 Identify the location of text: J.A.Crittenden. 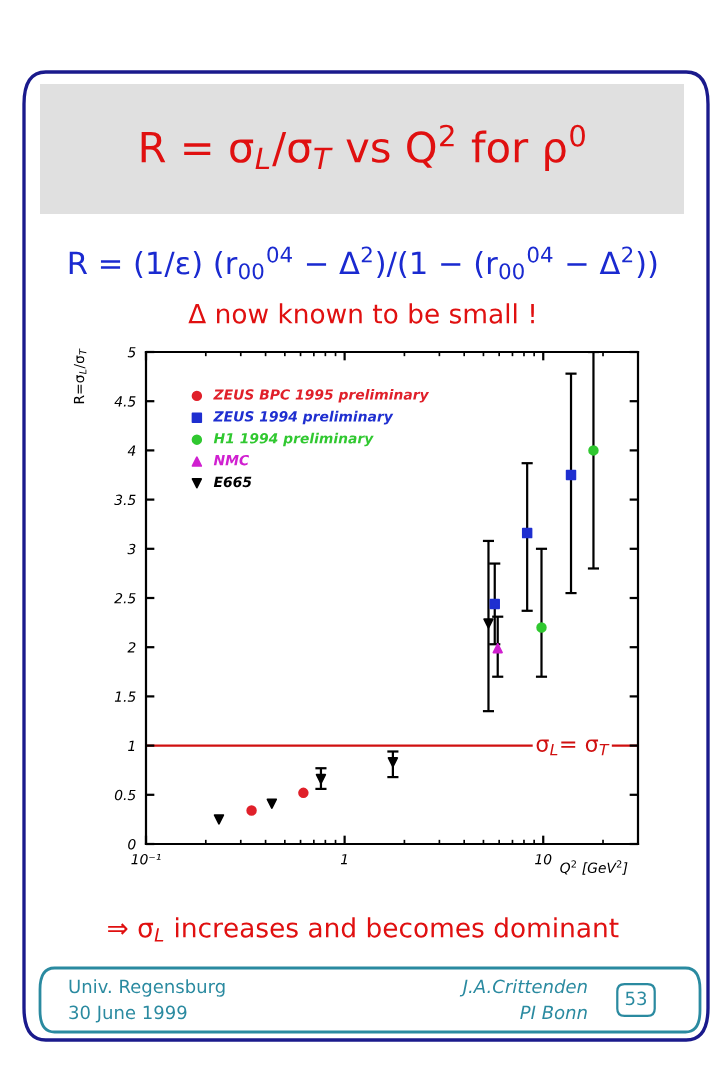
(523, 988).